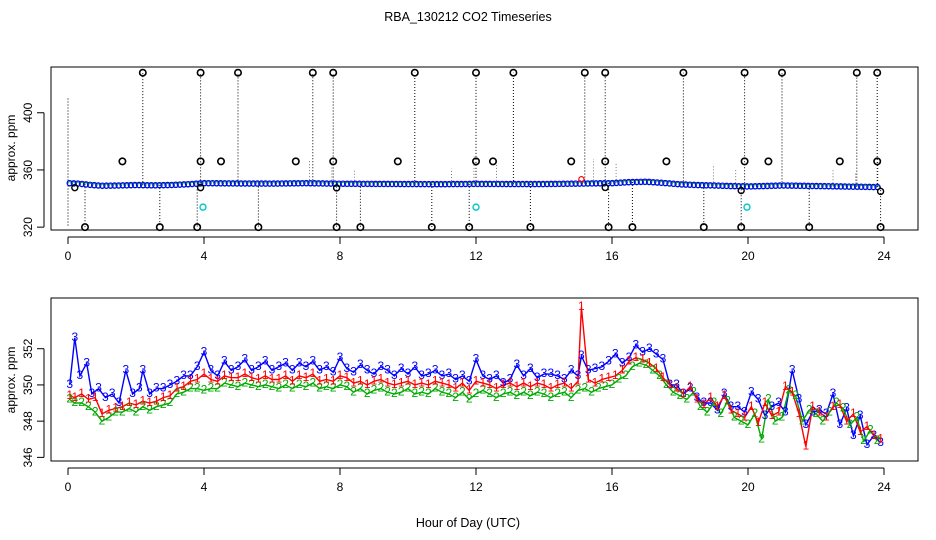 This screenshot has height=540, width=936. I want to click on panel-raw-x-tick-label: 8, so click(340, 256).